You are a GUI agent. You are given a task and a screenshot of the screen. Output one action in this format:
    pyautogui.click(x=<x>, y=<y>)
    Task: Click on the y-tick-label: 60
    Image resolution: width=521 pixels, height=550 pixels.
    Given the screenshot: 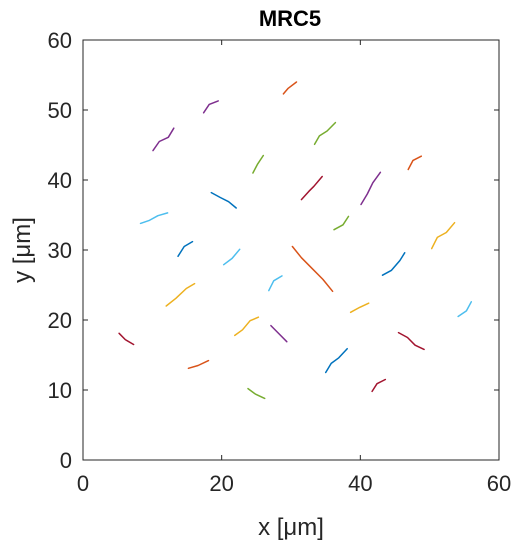 What is the action you would take?
    pyautogui.click(x=60, y=40)
    